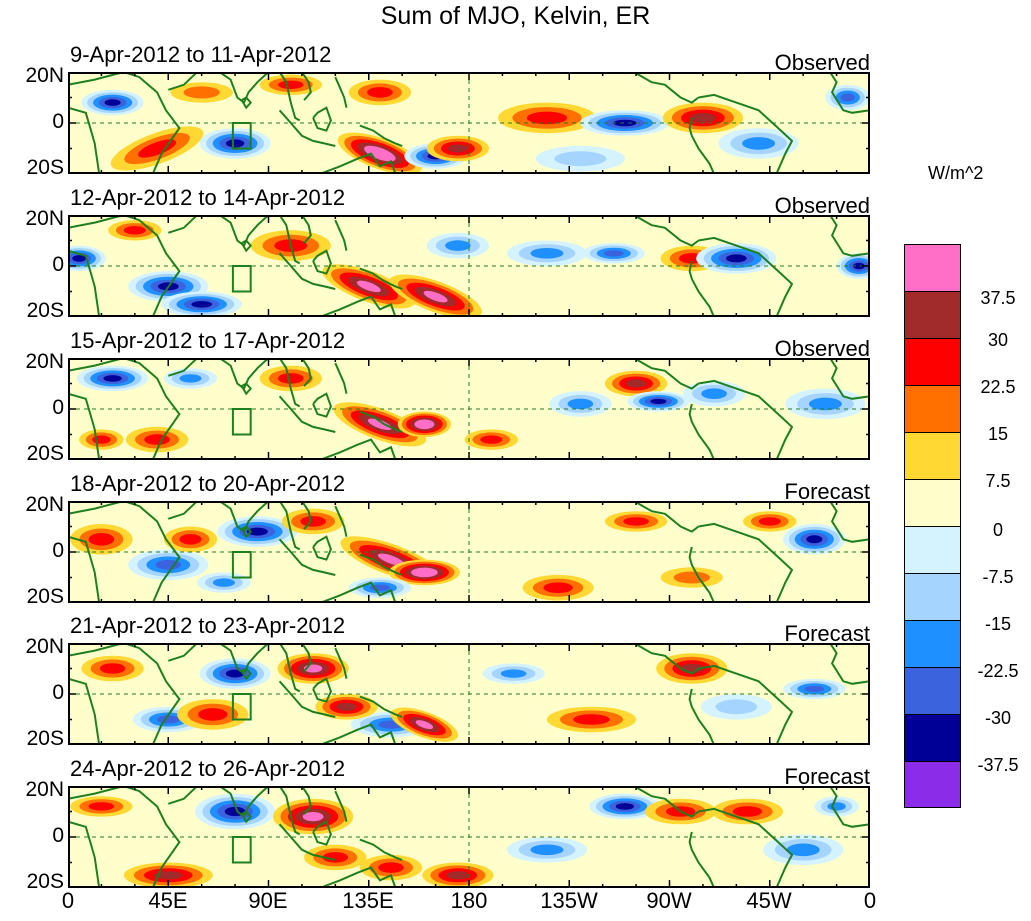  Describe the element at coordinates (997, 718) in the screenshot. I see `colorbar-label: -30` at that location.